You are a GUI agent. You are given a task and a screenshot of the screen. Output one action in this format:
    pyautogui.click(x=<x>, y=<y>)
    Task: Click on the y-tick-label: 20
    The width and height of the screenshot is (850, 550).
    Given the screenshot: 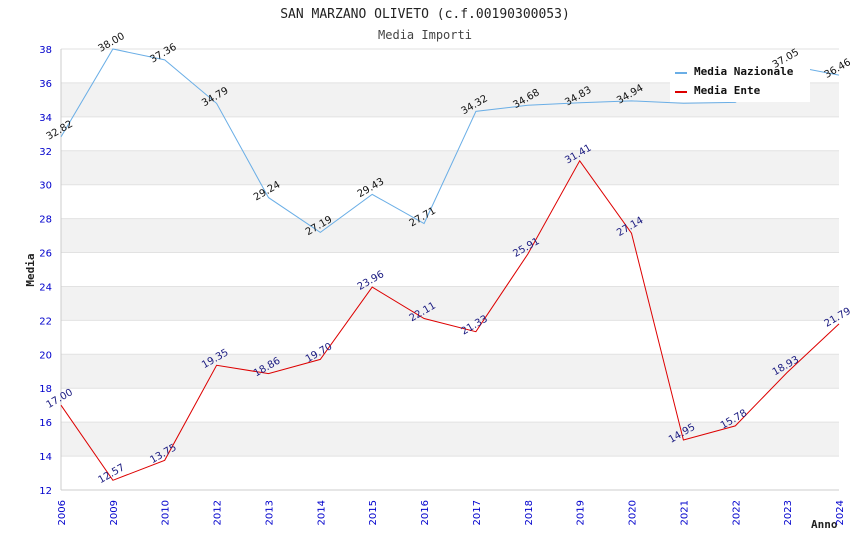 What is the action you would take?
    pyautogui.click(x=45, y=355)
    